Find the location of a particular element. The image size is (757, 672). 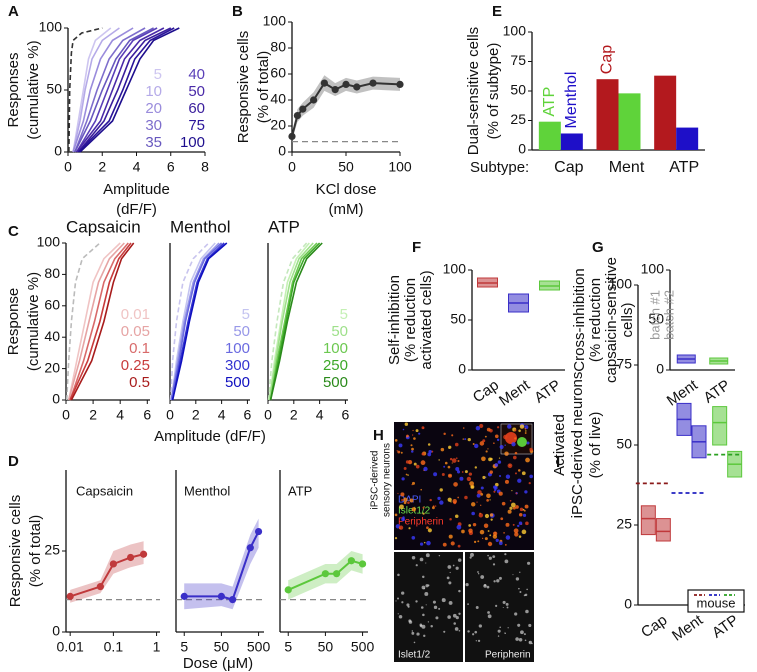

side-label: iPSC-derived is located at coordinates (375, 480).